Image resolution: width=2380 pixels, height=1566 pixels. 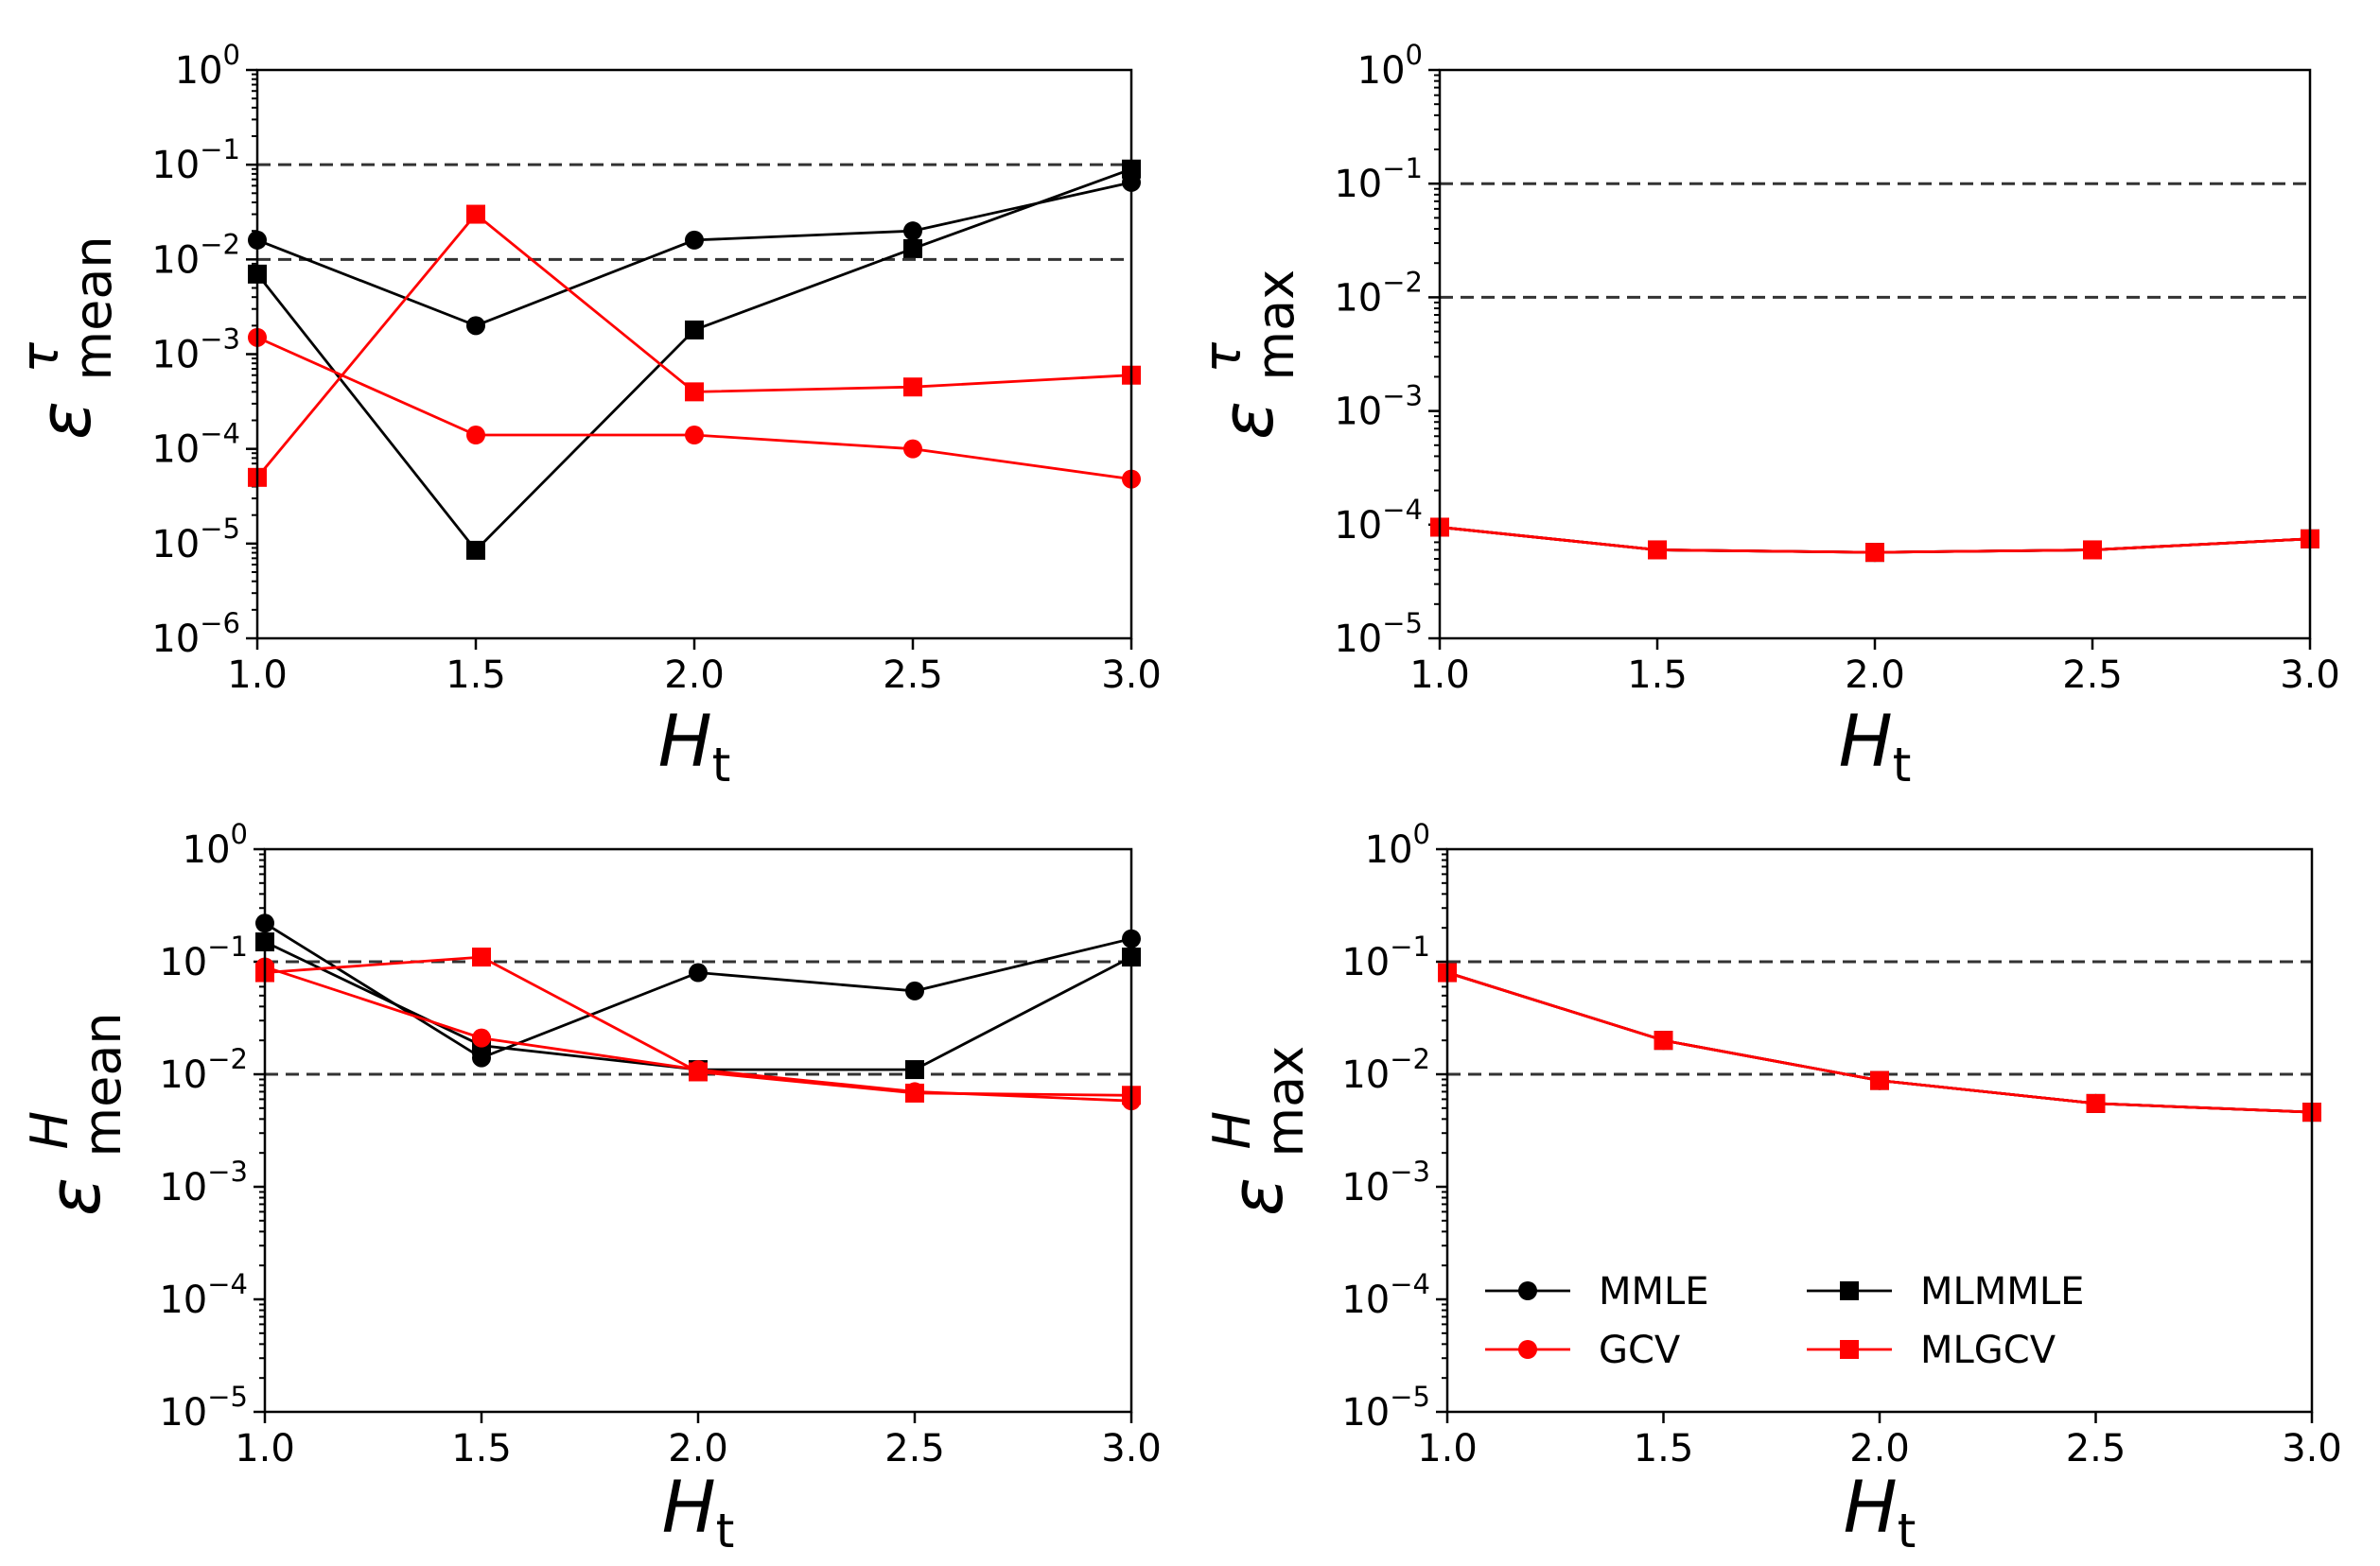 What do you see at coordinates (227, 1397) in the screenshot?
I see `y-tick-exponent: −5` at bounding box center [227, 1397].